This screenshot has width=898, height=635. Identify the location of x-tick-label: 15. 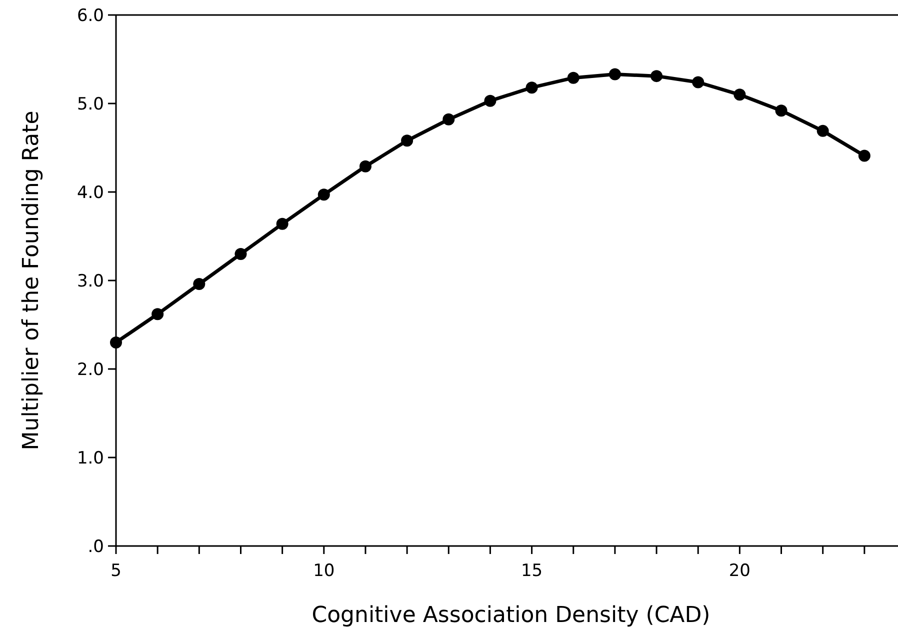
(531, 571).